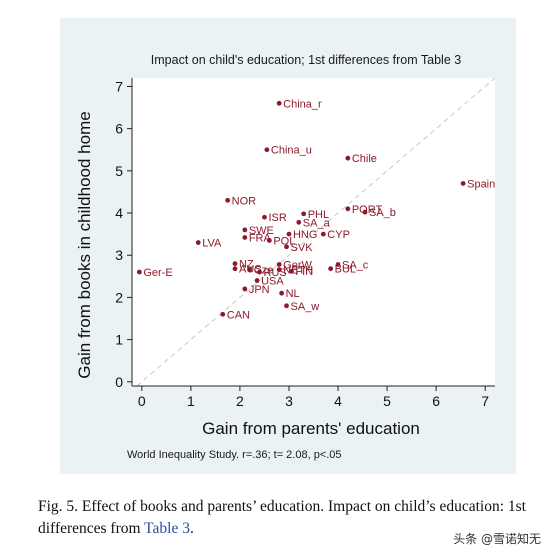  What do you see at coordinates (192, 528) in the screenshot?
I see `caption-end: .` at bounding box center [192, 528].